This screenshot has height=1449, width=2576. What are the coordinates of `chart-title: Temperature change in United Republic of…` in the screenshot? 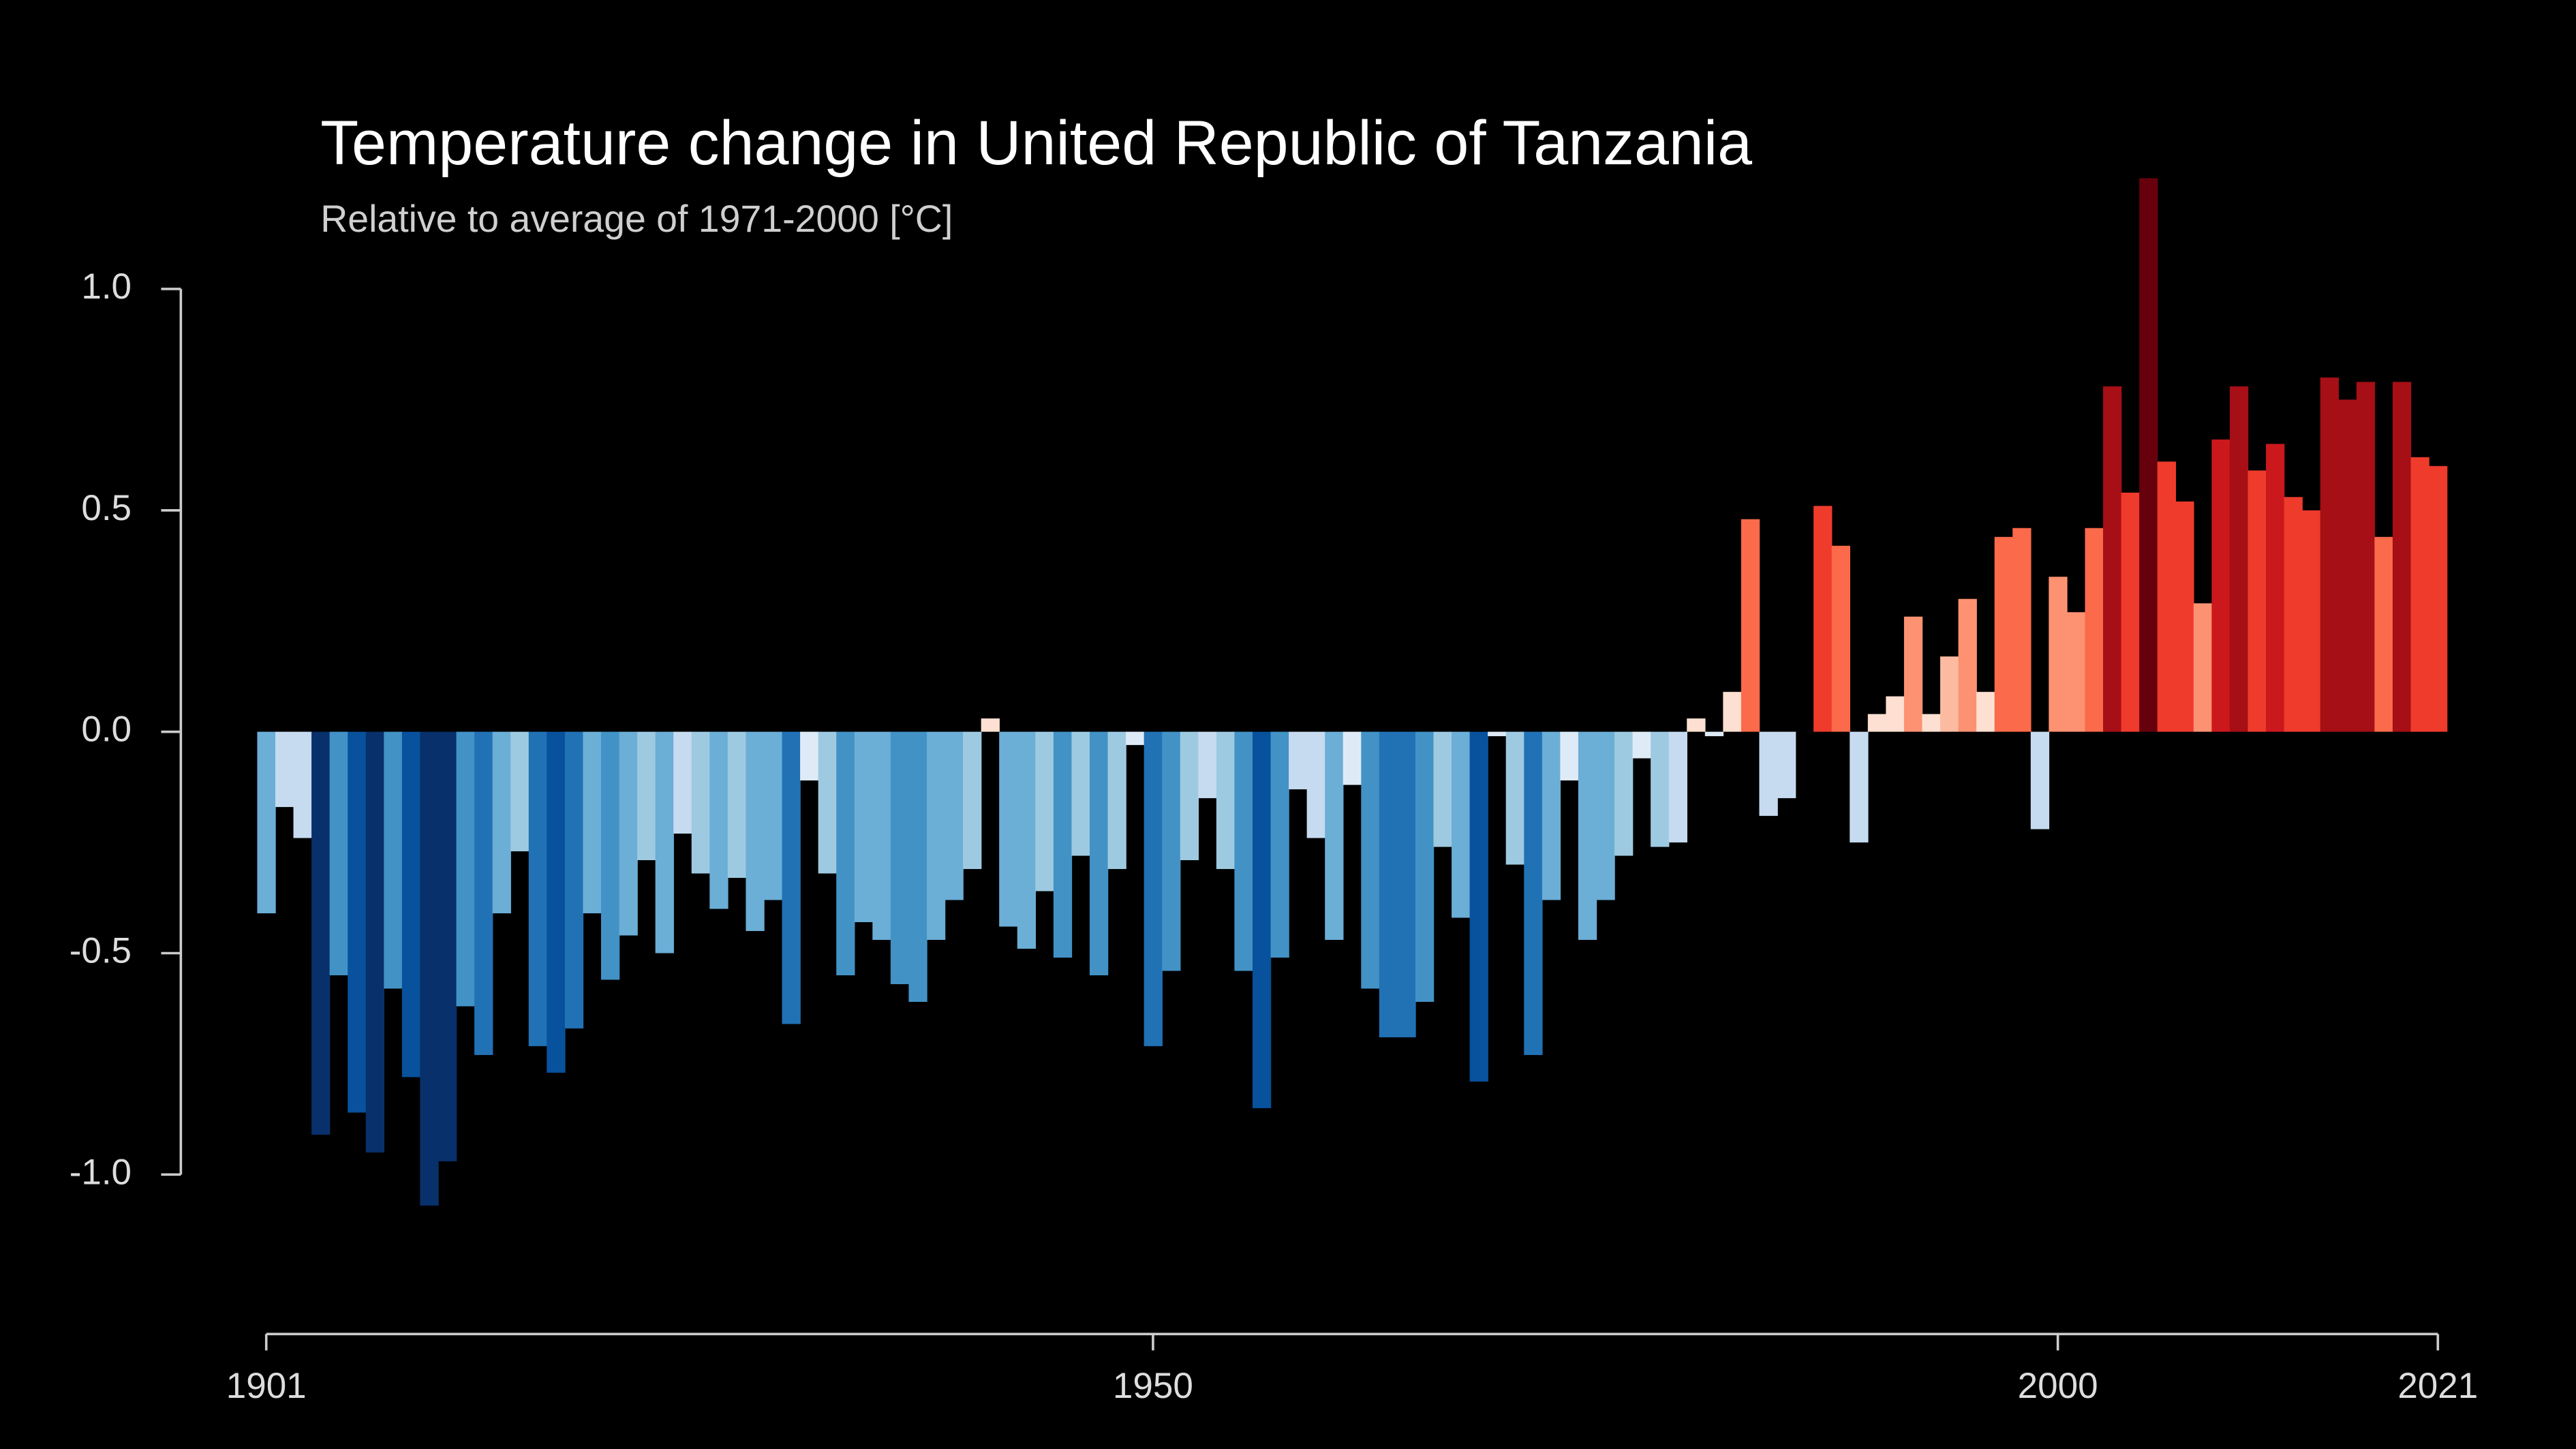 It's located at (1036, 143).